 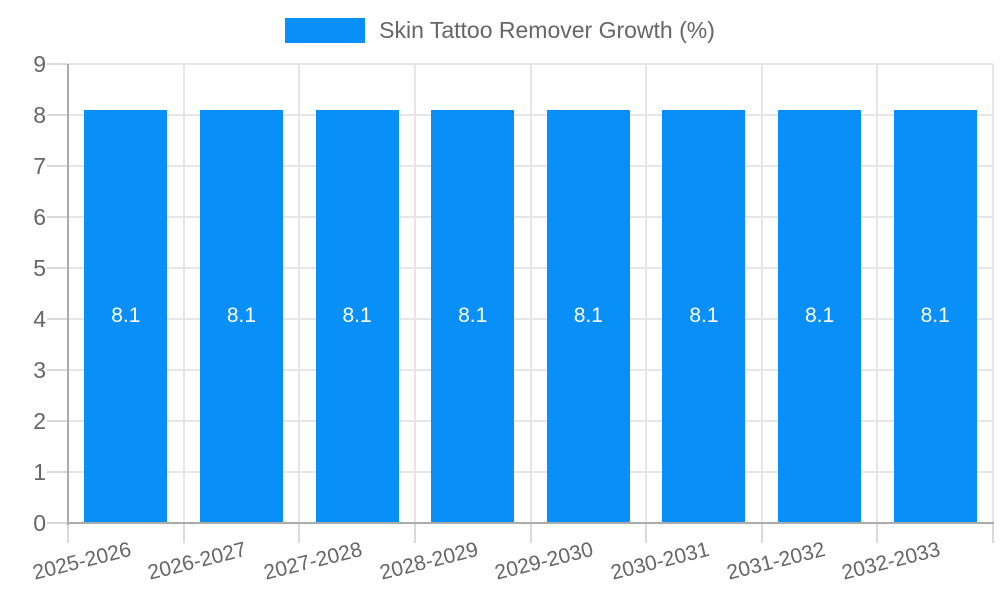 I want to click on legend-label: Skin Tattoo Remover Growth (%), so click(x=547, y=30).